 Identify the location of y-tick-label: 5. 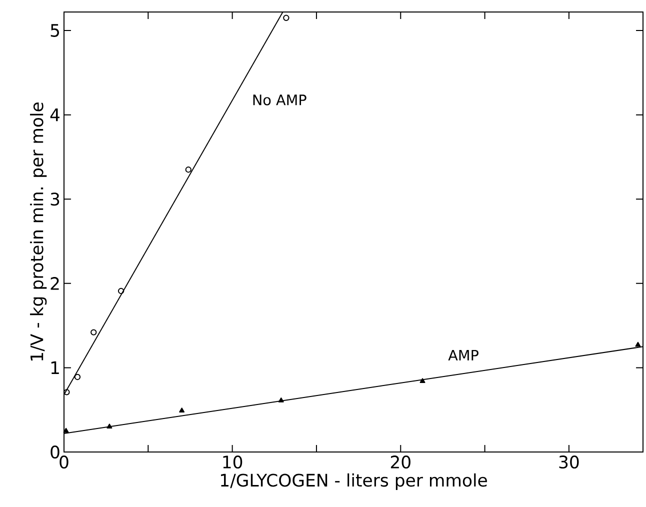
(54, 30).